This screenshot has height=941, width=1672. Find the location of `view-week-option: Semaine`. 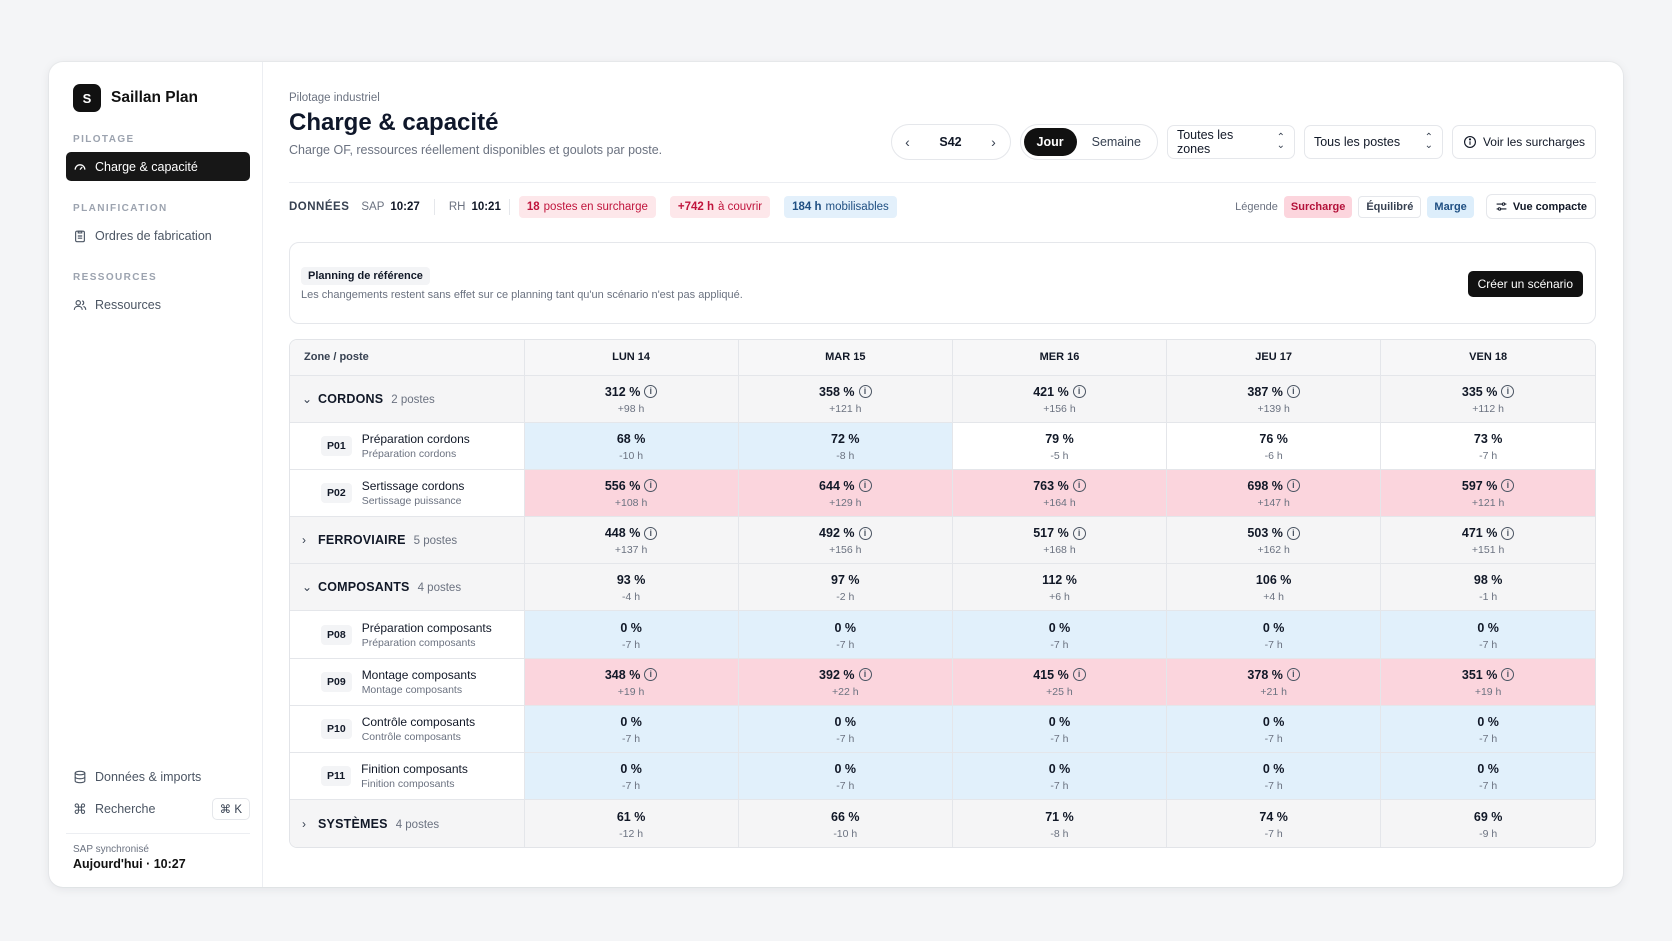

view-week-option: Semaine is located at coordinates (1116, 142).